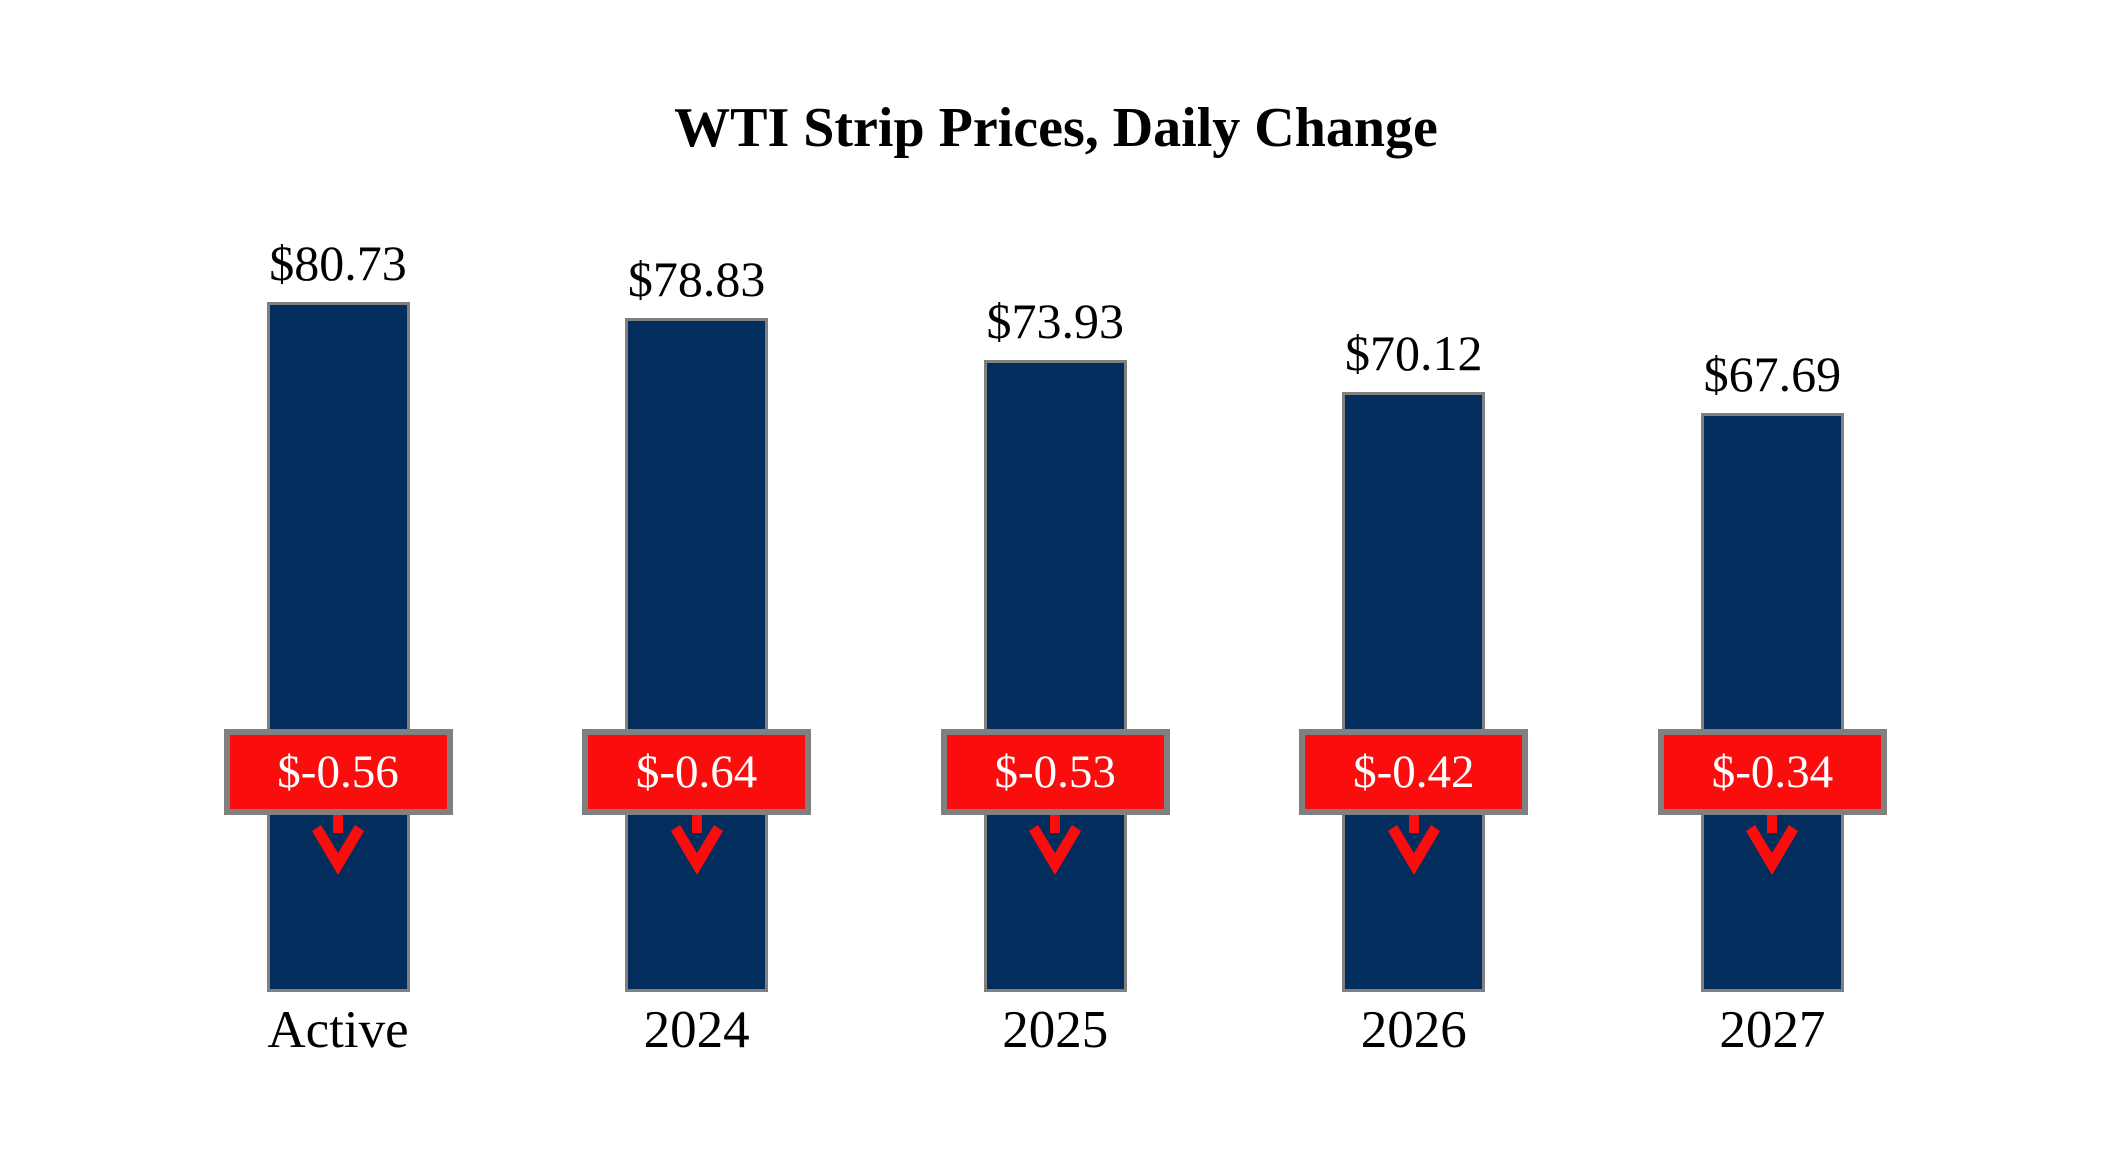 This screenshot has width=2112, height=1152. What do you see at coordinates (1413, 1030) in the screenshot?
I see `category-label: 2026` at bounding box center [1413, 1030].